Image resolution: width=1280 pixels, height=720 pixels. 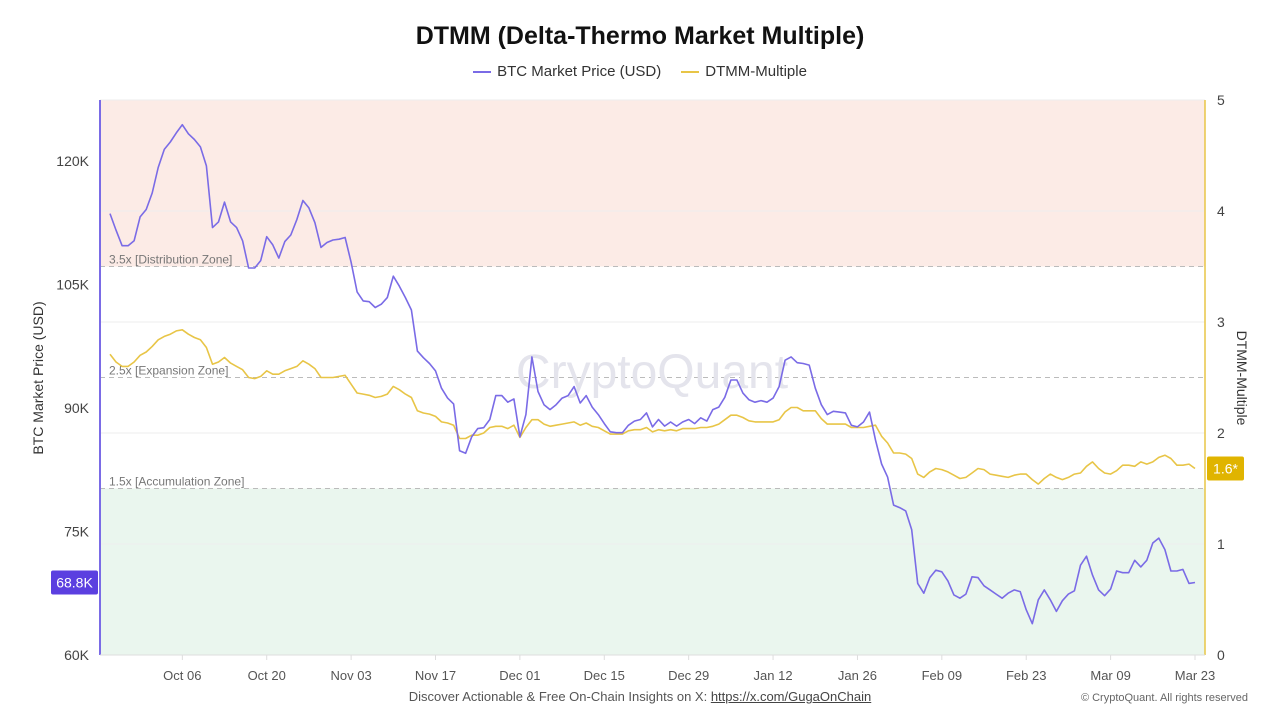 I want to click on legend-item-dtmm: DTMM-Multiple, so click(x=744, y=71).